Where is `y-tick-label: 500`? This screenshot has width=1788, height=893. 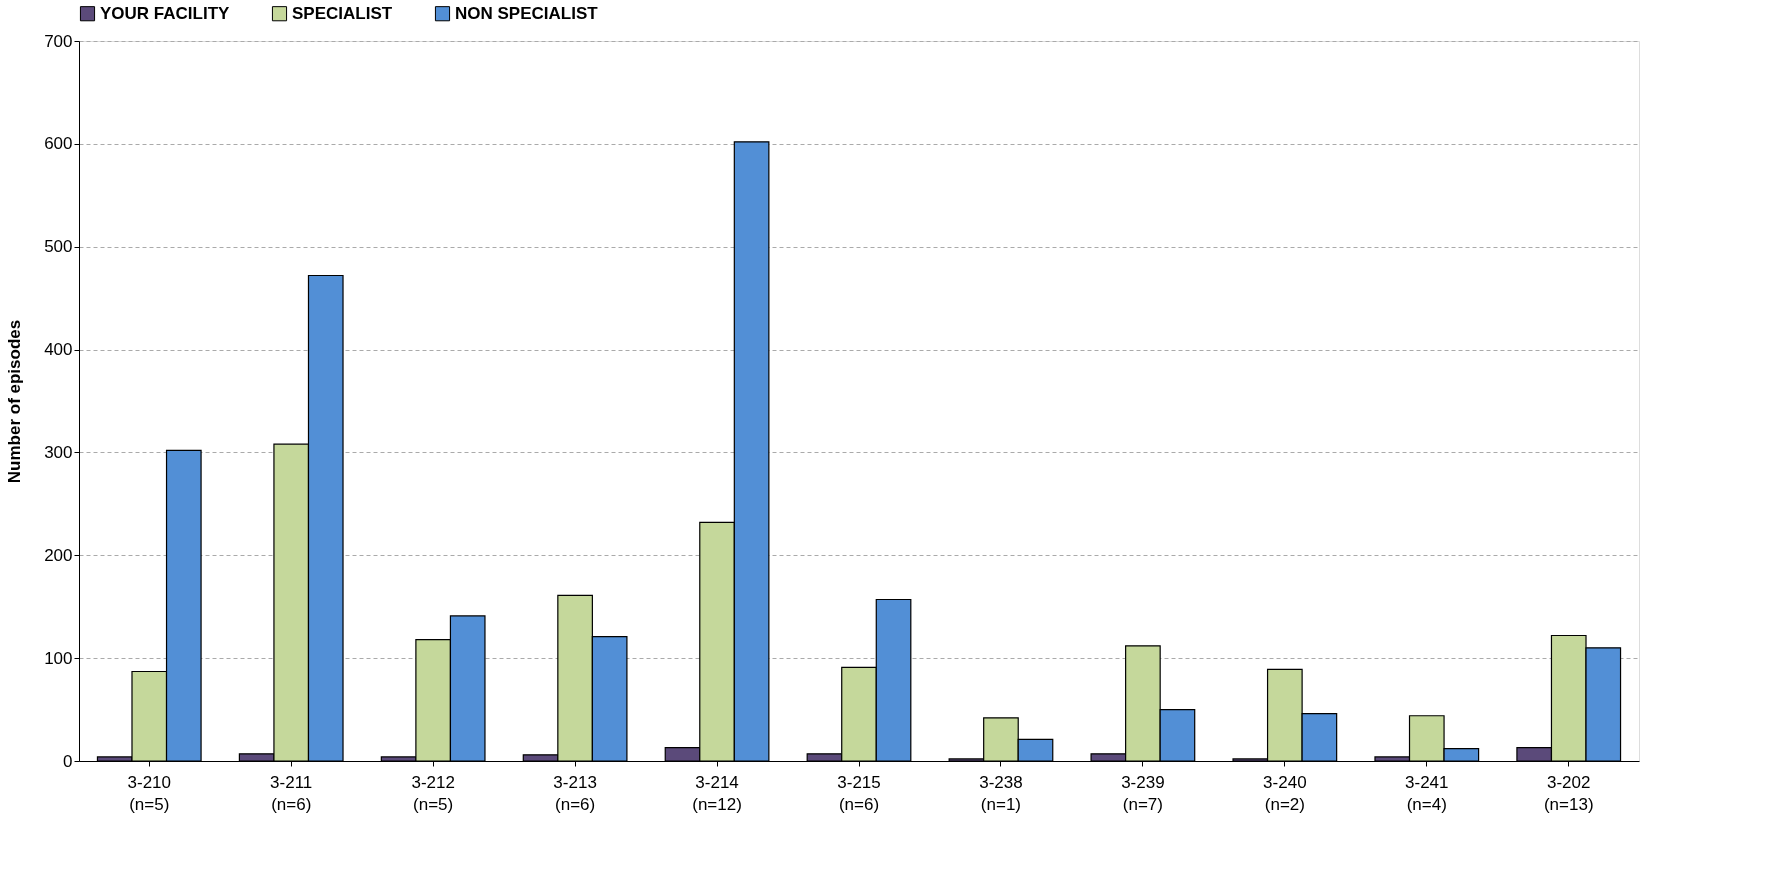
y-tick-label: 500 is located at coordinates (58, 247).